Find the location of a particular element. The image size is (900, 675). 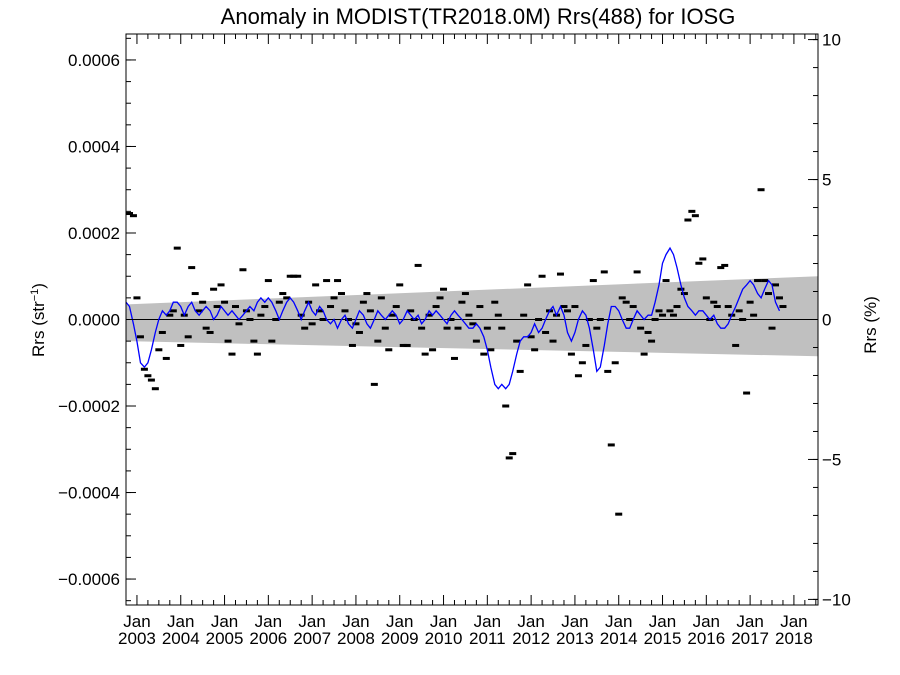

x-tick-year-4: 2007 is located at coordinates (312, 638).